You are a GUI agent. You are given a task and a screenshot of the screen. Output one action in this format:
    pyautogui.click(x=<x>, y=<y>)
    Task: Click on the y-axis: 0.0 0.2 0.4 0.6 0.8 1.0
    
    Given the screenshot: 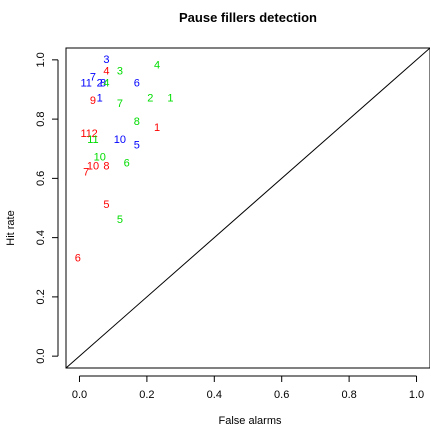 What is the action you would take?
    pyautogui.click(x=47, y=208)
    